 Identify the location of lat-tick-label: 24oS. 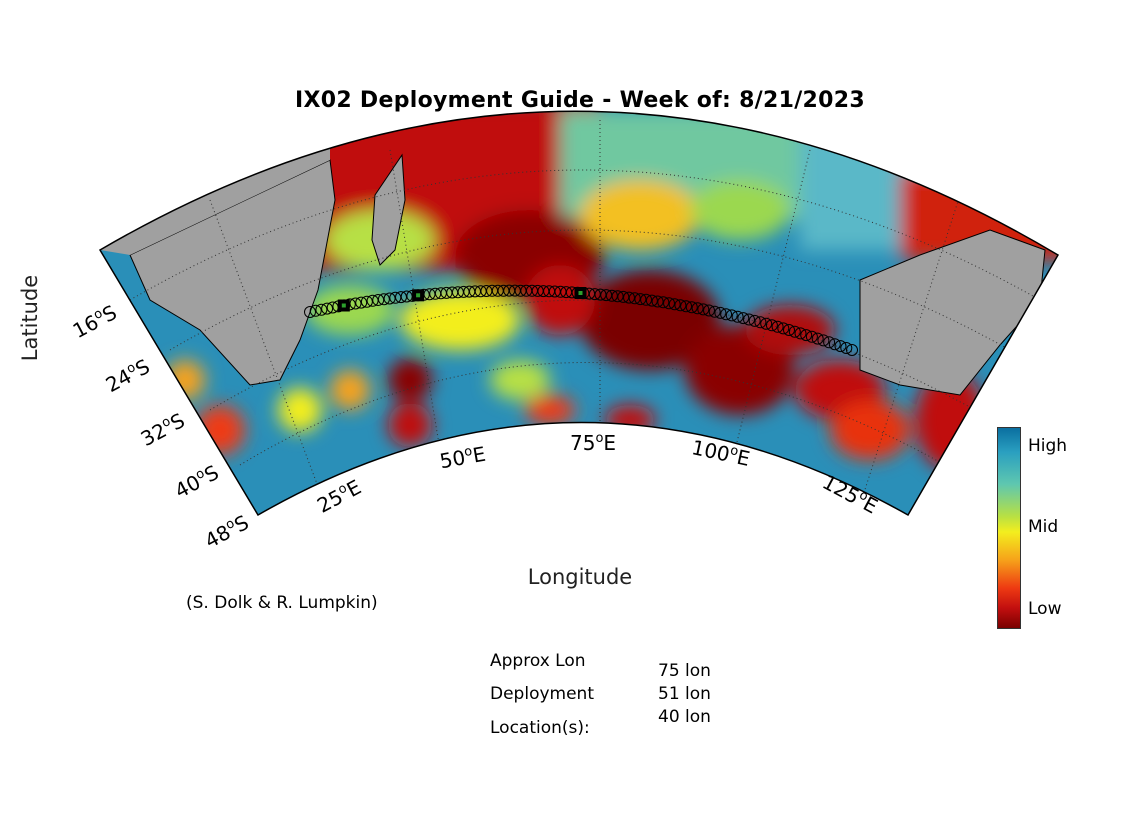
(128, 375).